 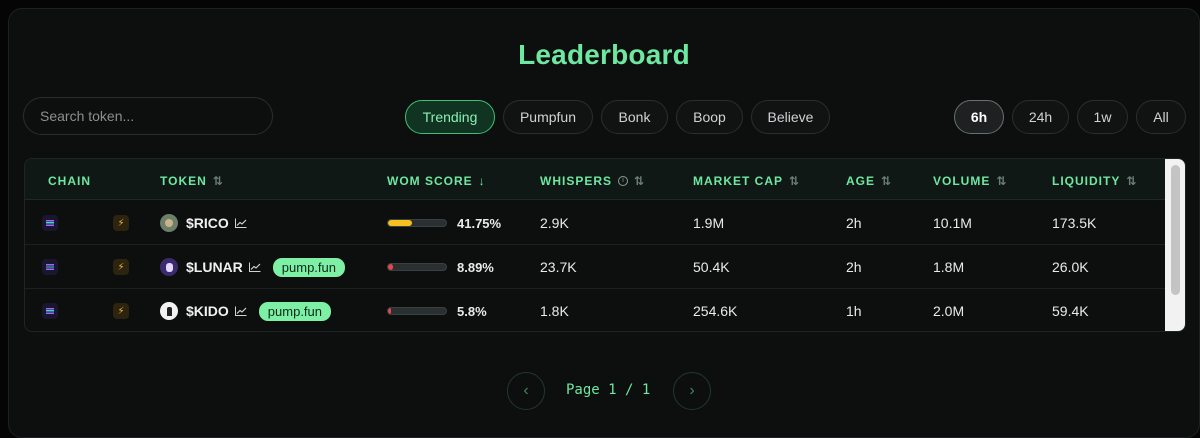 What do you see at coordinates (962, 181) in the screenshot?
I see `column-volume-label: VOLUME` at bounding box center [962, 181].